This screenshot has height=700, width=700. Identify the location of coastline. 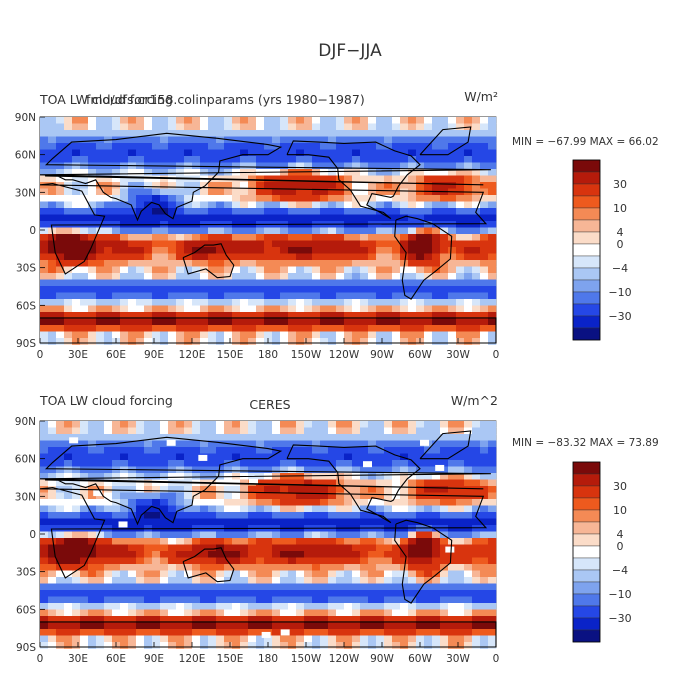
(208, 261).